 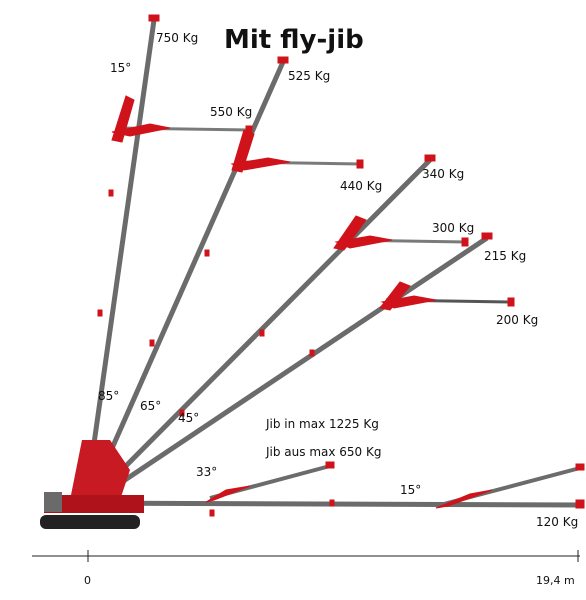 What do you see at coordinates (410, 490) in the screenshot?
I see `angle-15: 15°` at bounding box center [410, 490].